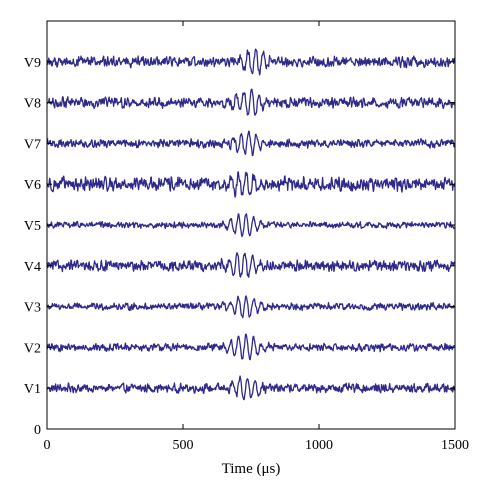 The height and width of the screenshot is (500, 489). What do you see at coordinates (455, 445) in the screenshot?
I see `x-tick-label: 1500` at bounding box center [455, 445].